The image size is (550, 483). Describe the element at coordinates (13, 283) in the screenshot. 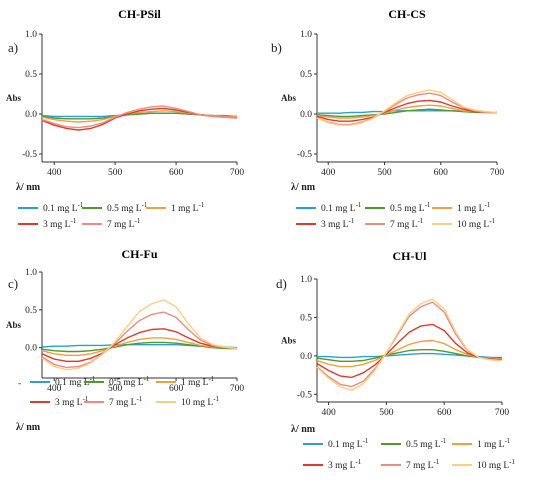

I see `panel-label: c)` at that location.